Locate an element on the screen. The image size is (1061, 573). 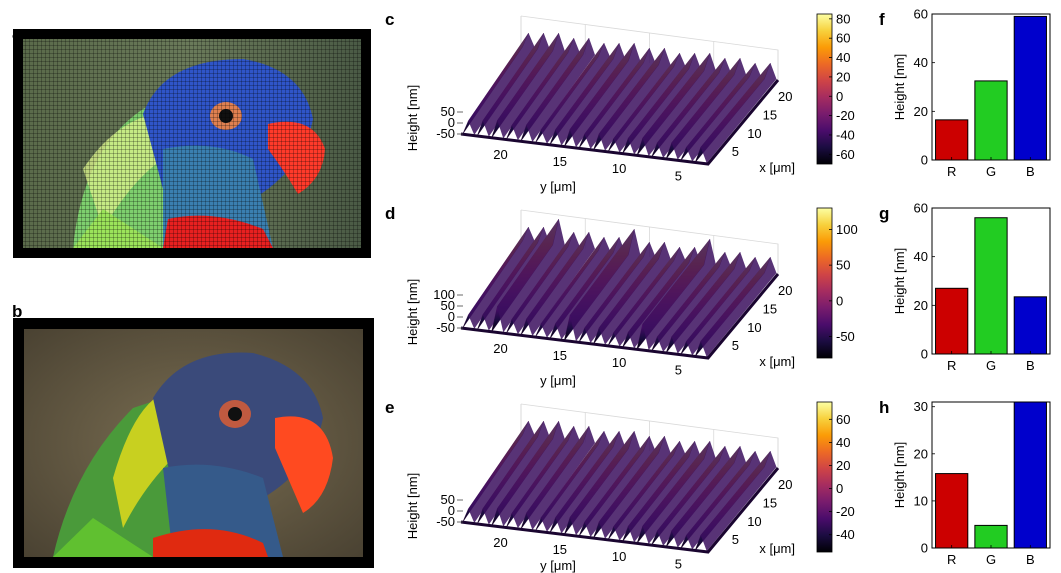
panel-label-f: f is located at coordinates (882, 19).